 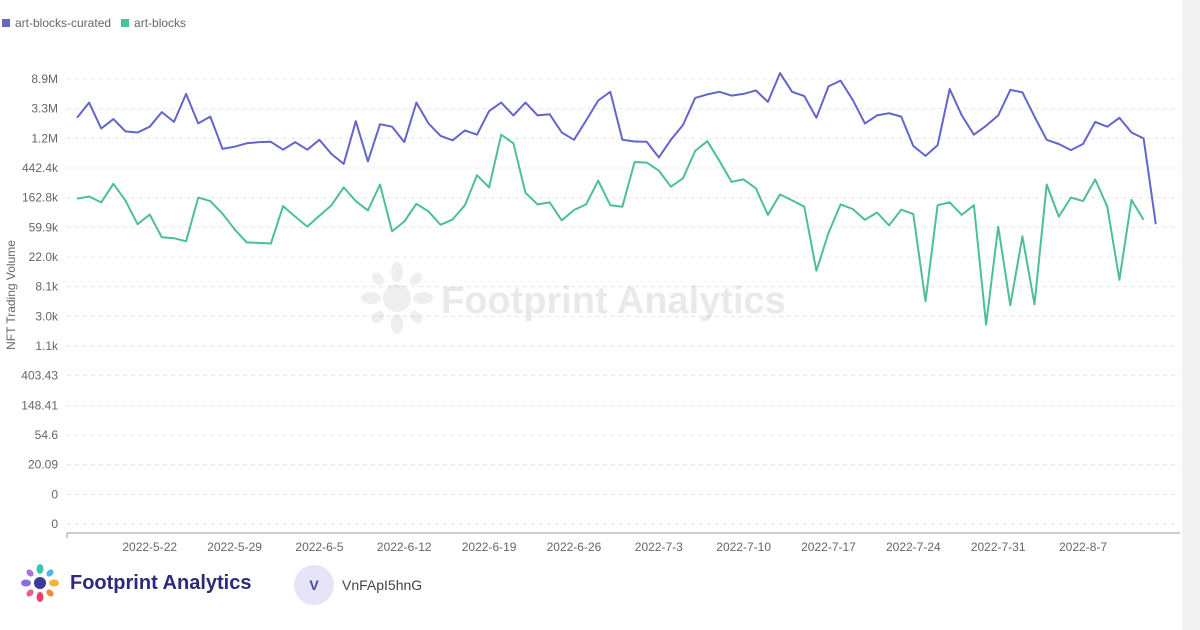 I want to click on legend: art-blocks-curated art-blocks, so click(x=94, y=23).